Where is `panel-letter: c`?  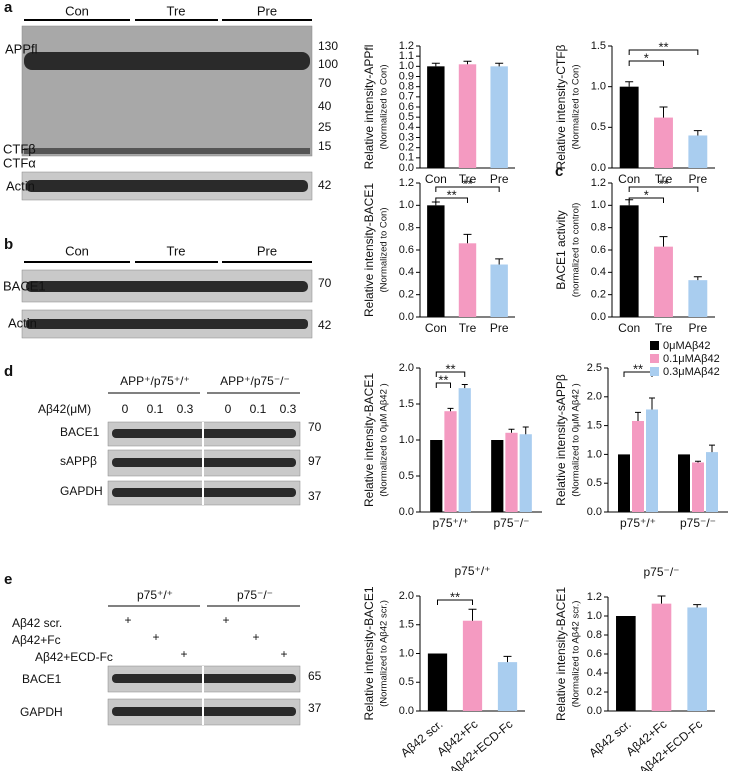
panel-letter: c is located at coordinates (559, 171).